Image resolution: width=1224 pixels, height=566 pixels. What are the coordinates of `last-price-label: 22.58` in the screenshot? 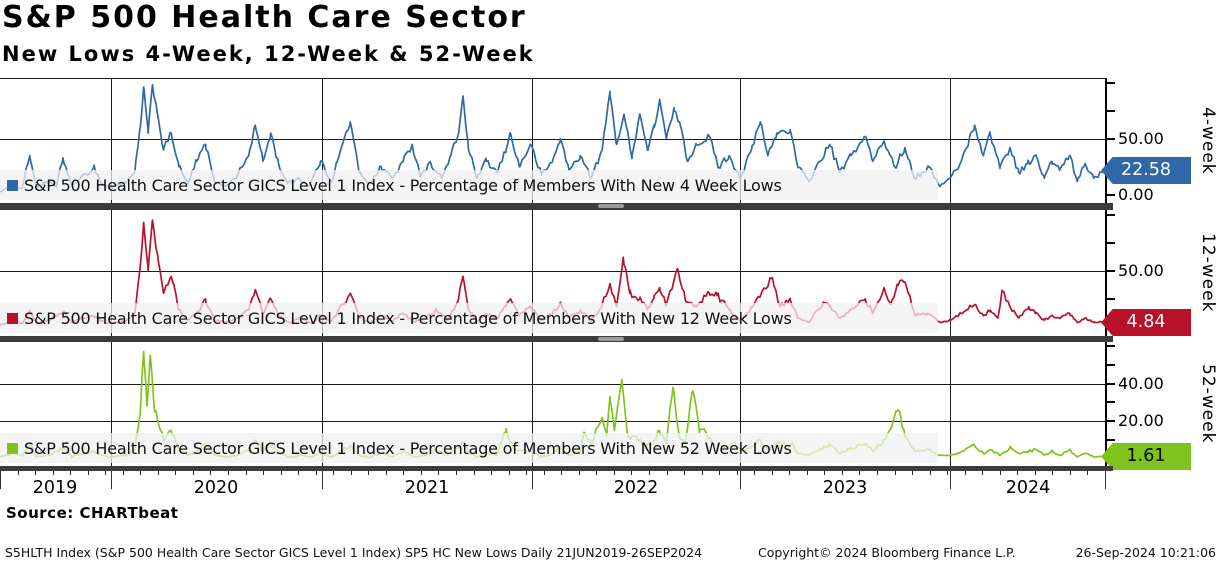 It's located at (1146, 170).